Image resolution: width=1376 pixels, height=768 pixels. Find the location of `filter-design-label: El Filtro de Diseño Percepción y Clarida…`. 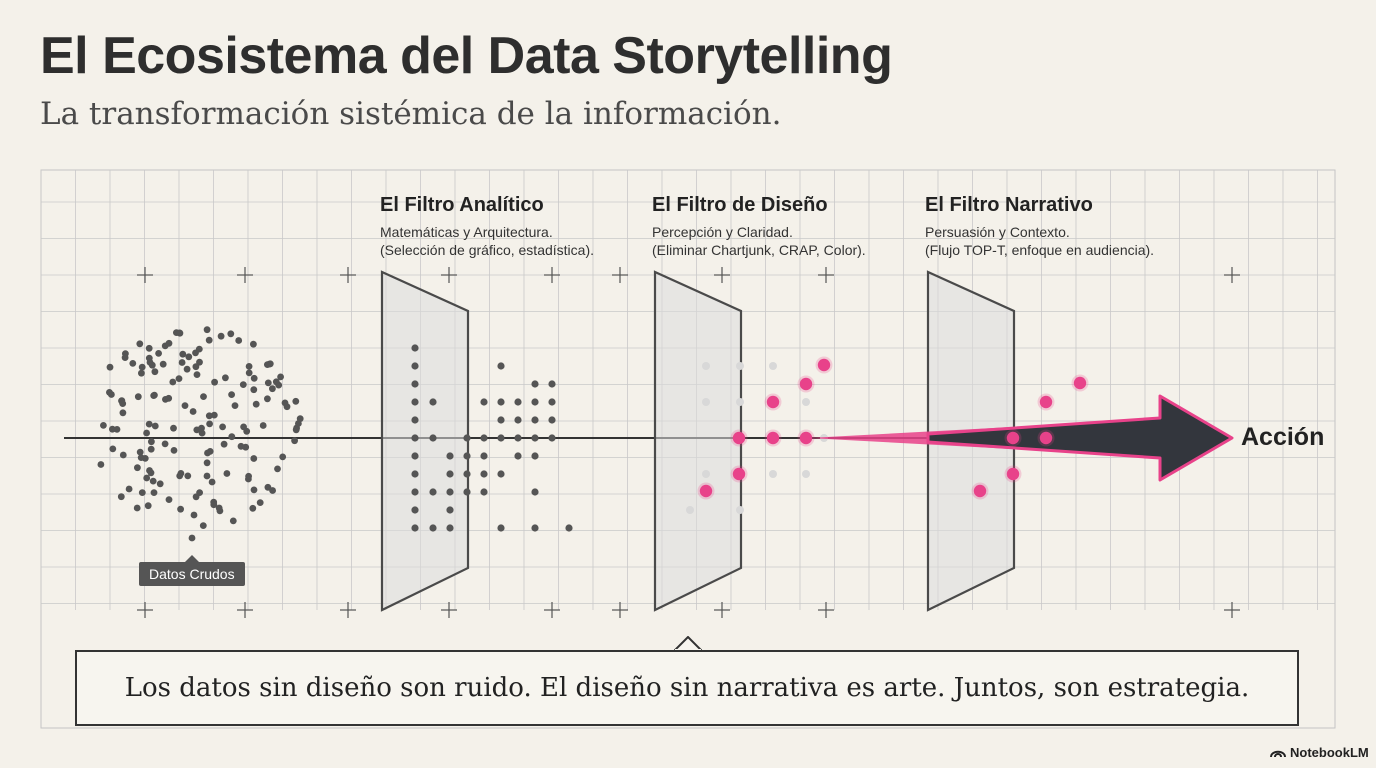

filter-design-label: El Filtro de Diseño Percepción y Clarida… is located at coordinates (759, 226).